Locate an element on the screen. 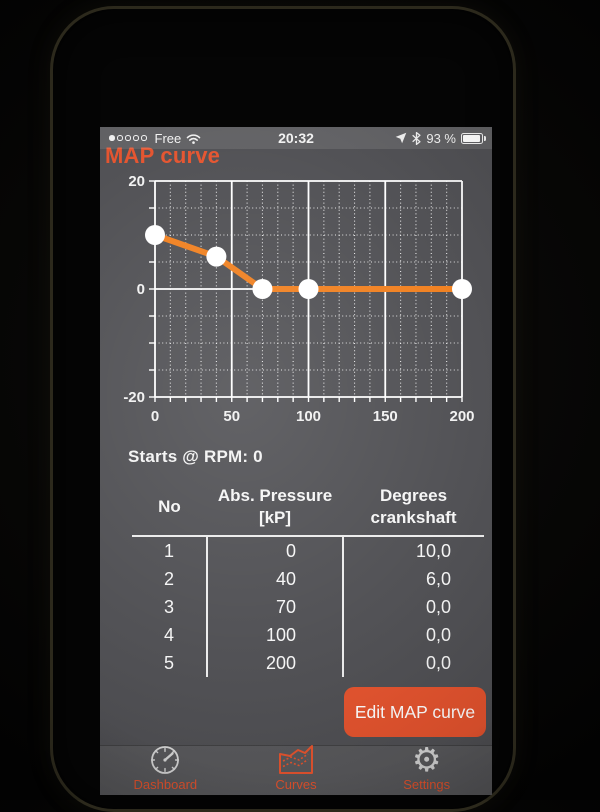  signal-dots-icon is located at coordinates (128, 138).